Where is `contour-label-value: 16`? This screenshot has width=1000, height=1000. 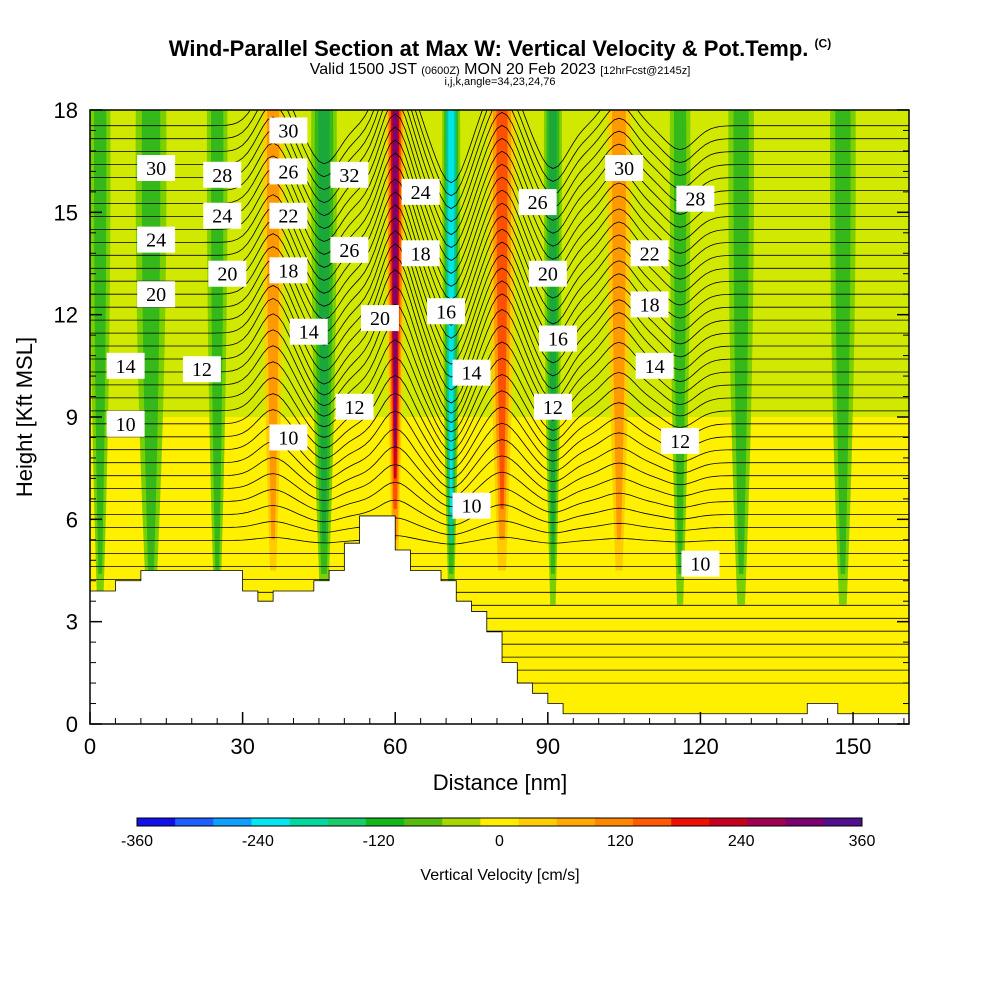 contour-label-value: 16 is located at coordinates (446, 312).